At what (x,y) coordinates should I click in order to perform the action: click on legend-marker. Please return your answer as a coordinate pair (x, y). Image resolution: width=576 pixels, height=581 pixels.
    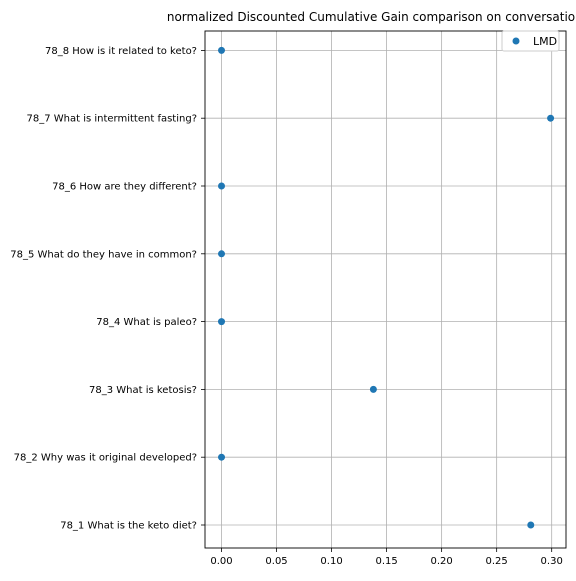
    Looking at the image, I should click on (516, 41).